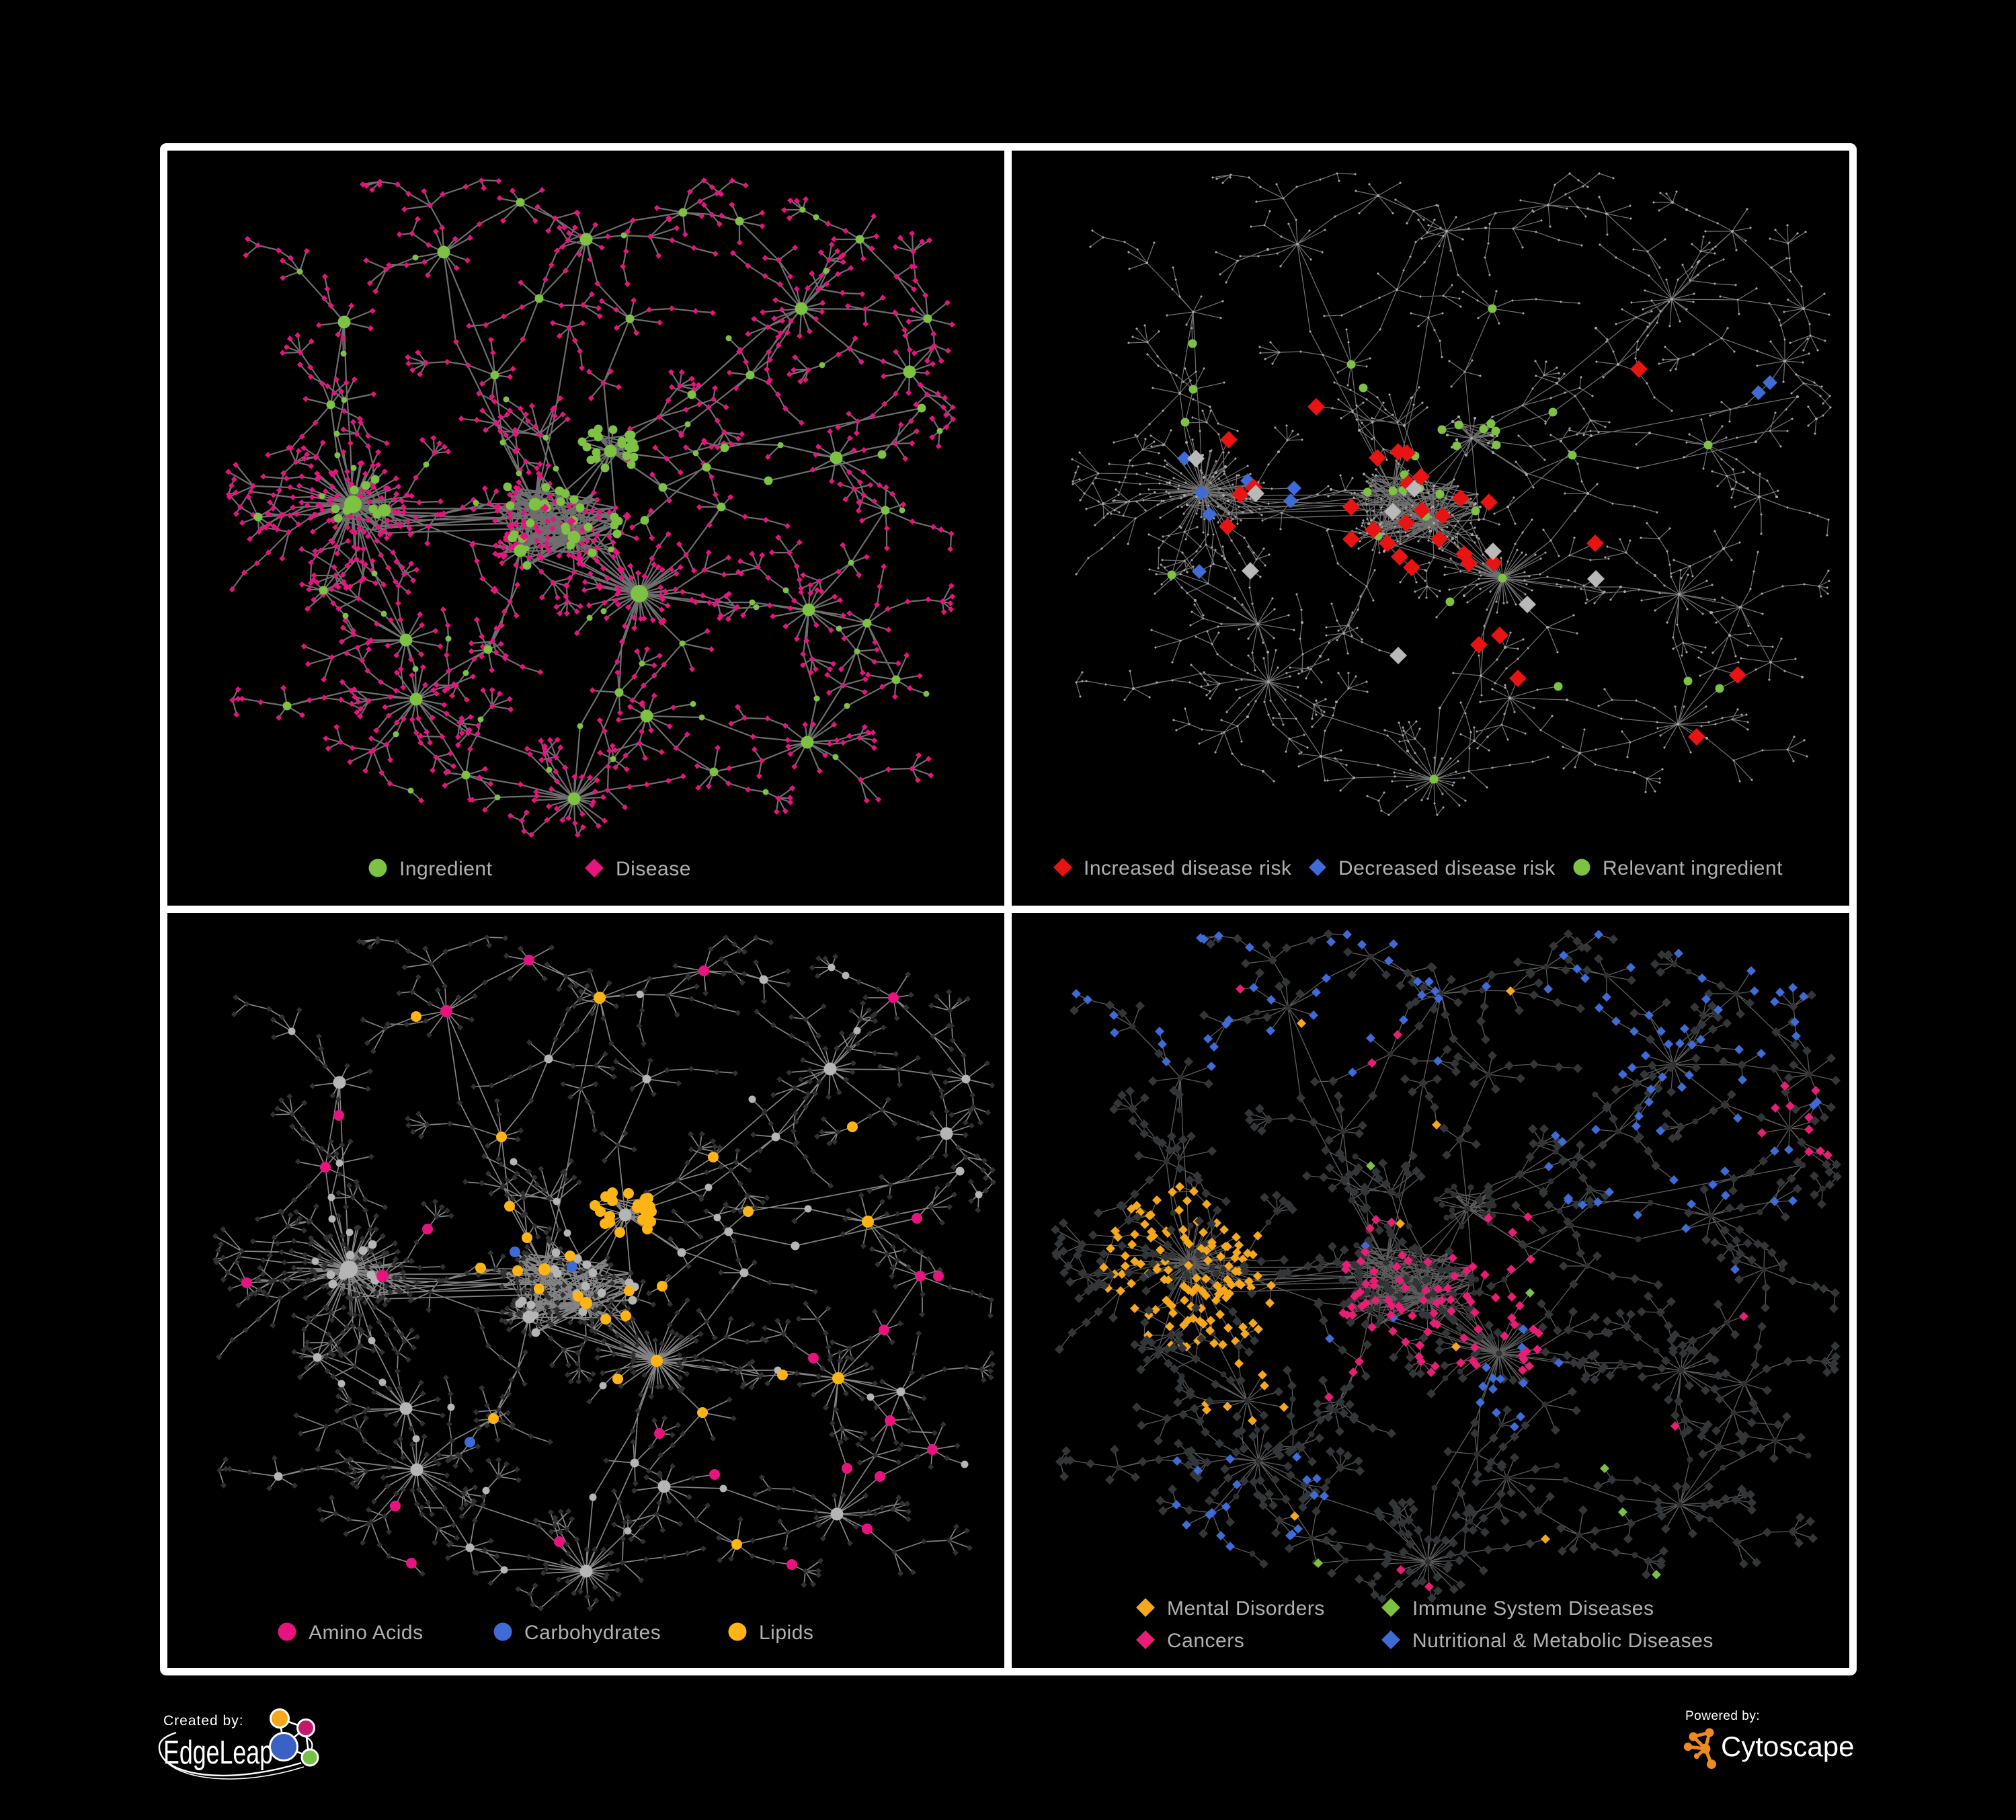 The image size is (2016, 1820). Describe the element at coordinates (366, 1633) in the screenshot. I see `svg-text: Amino Acids` at that location.